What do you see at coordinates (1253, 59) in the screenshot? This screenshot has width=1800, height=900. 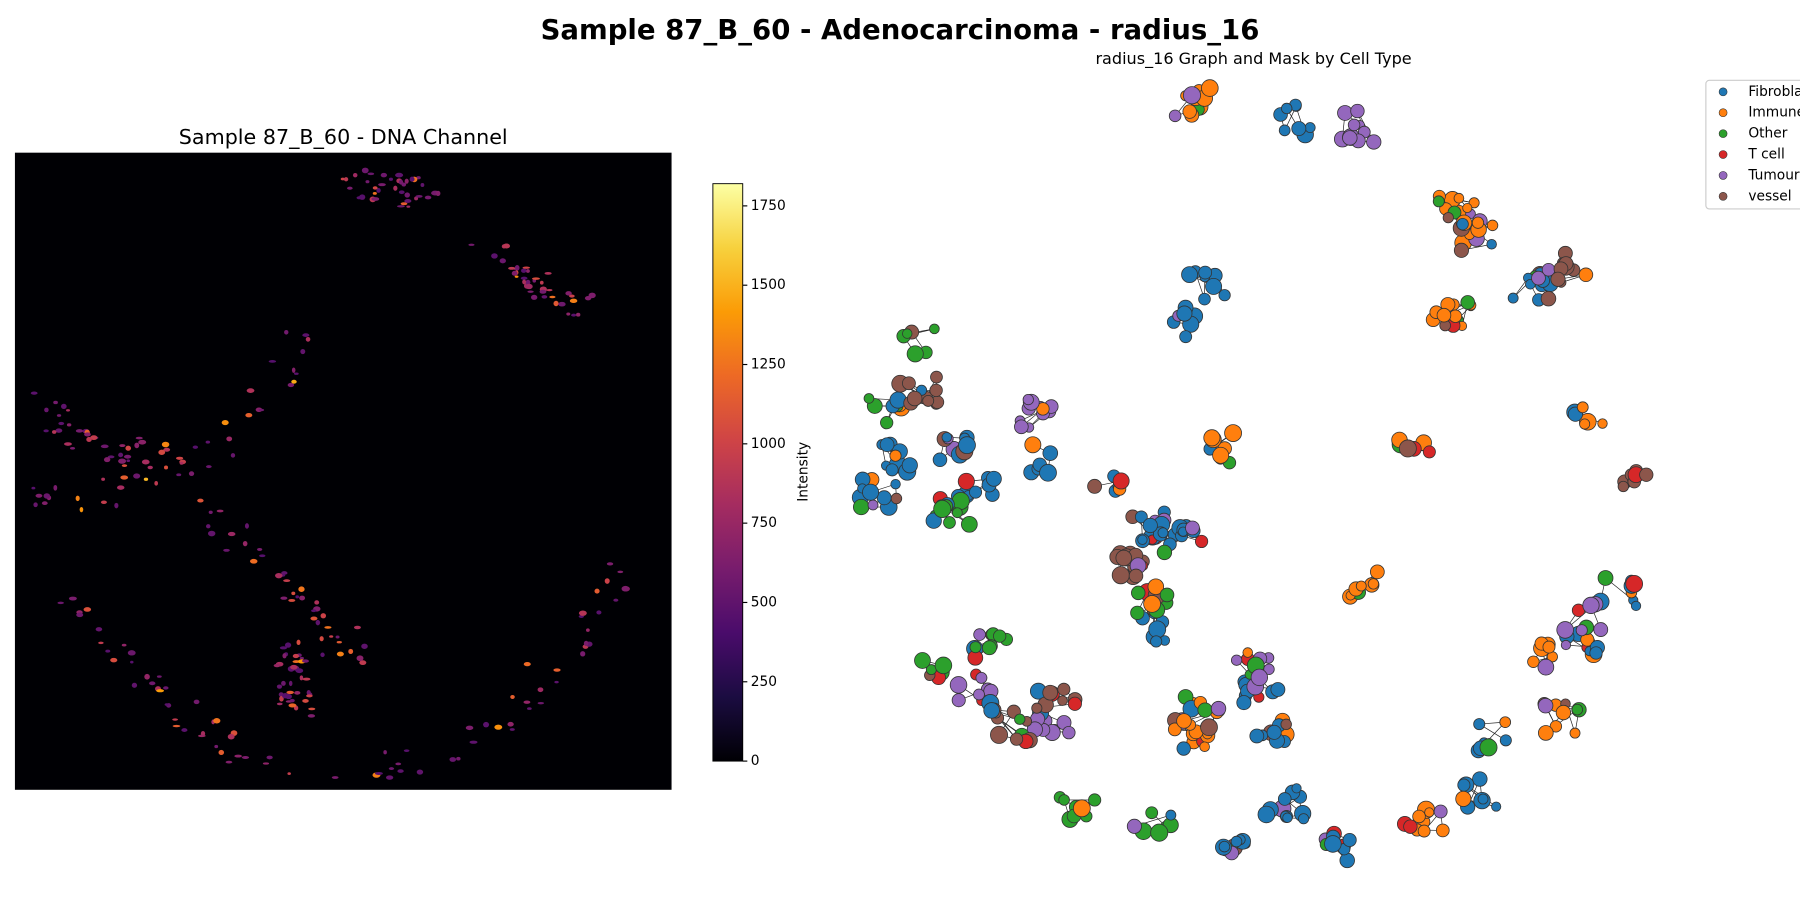 I see `scatter-title: radius_16 Graph and Mask by Cell Type` at bounding box center [1253, 59].